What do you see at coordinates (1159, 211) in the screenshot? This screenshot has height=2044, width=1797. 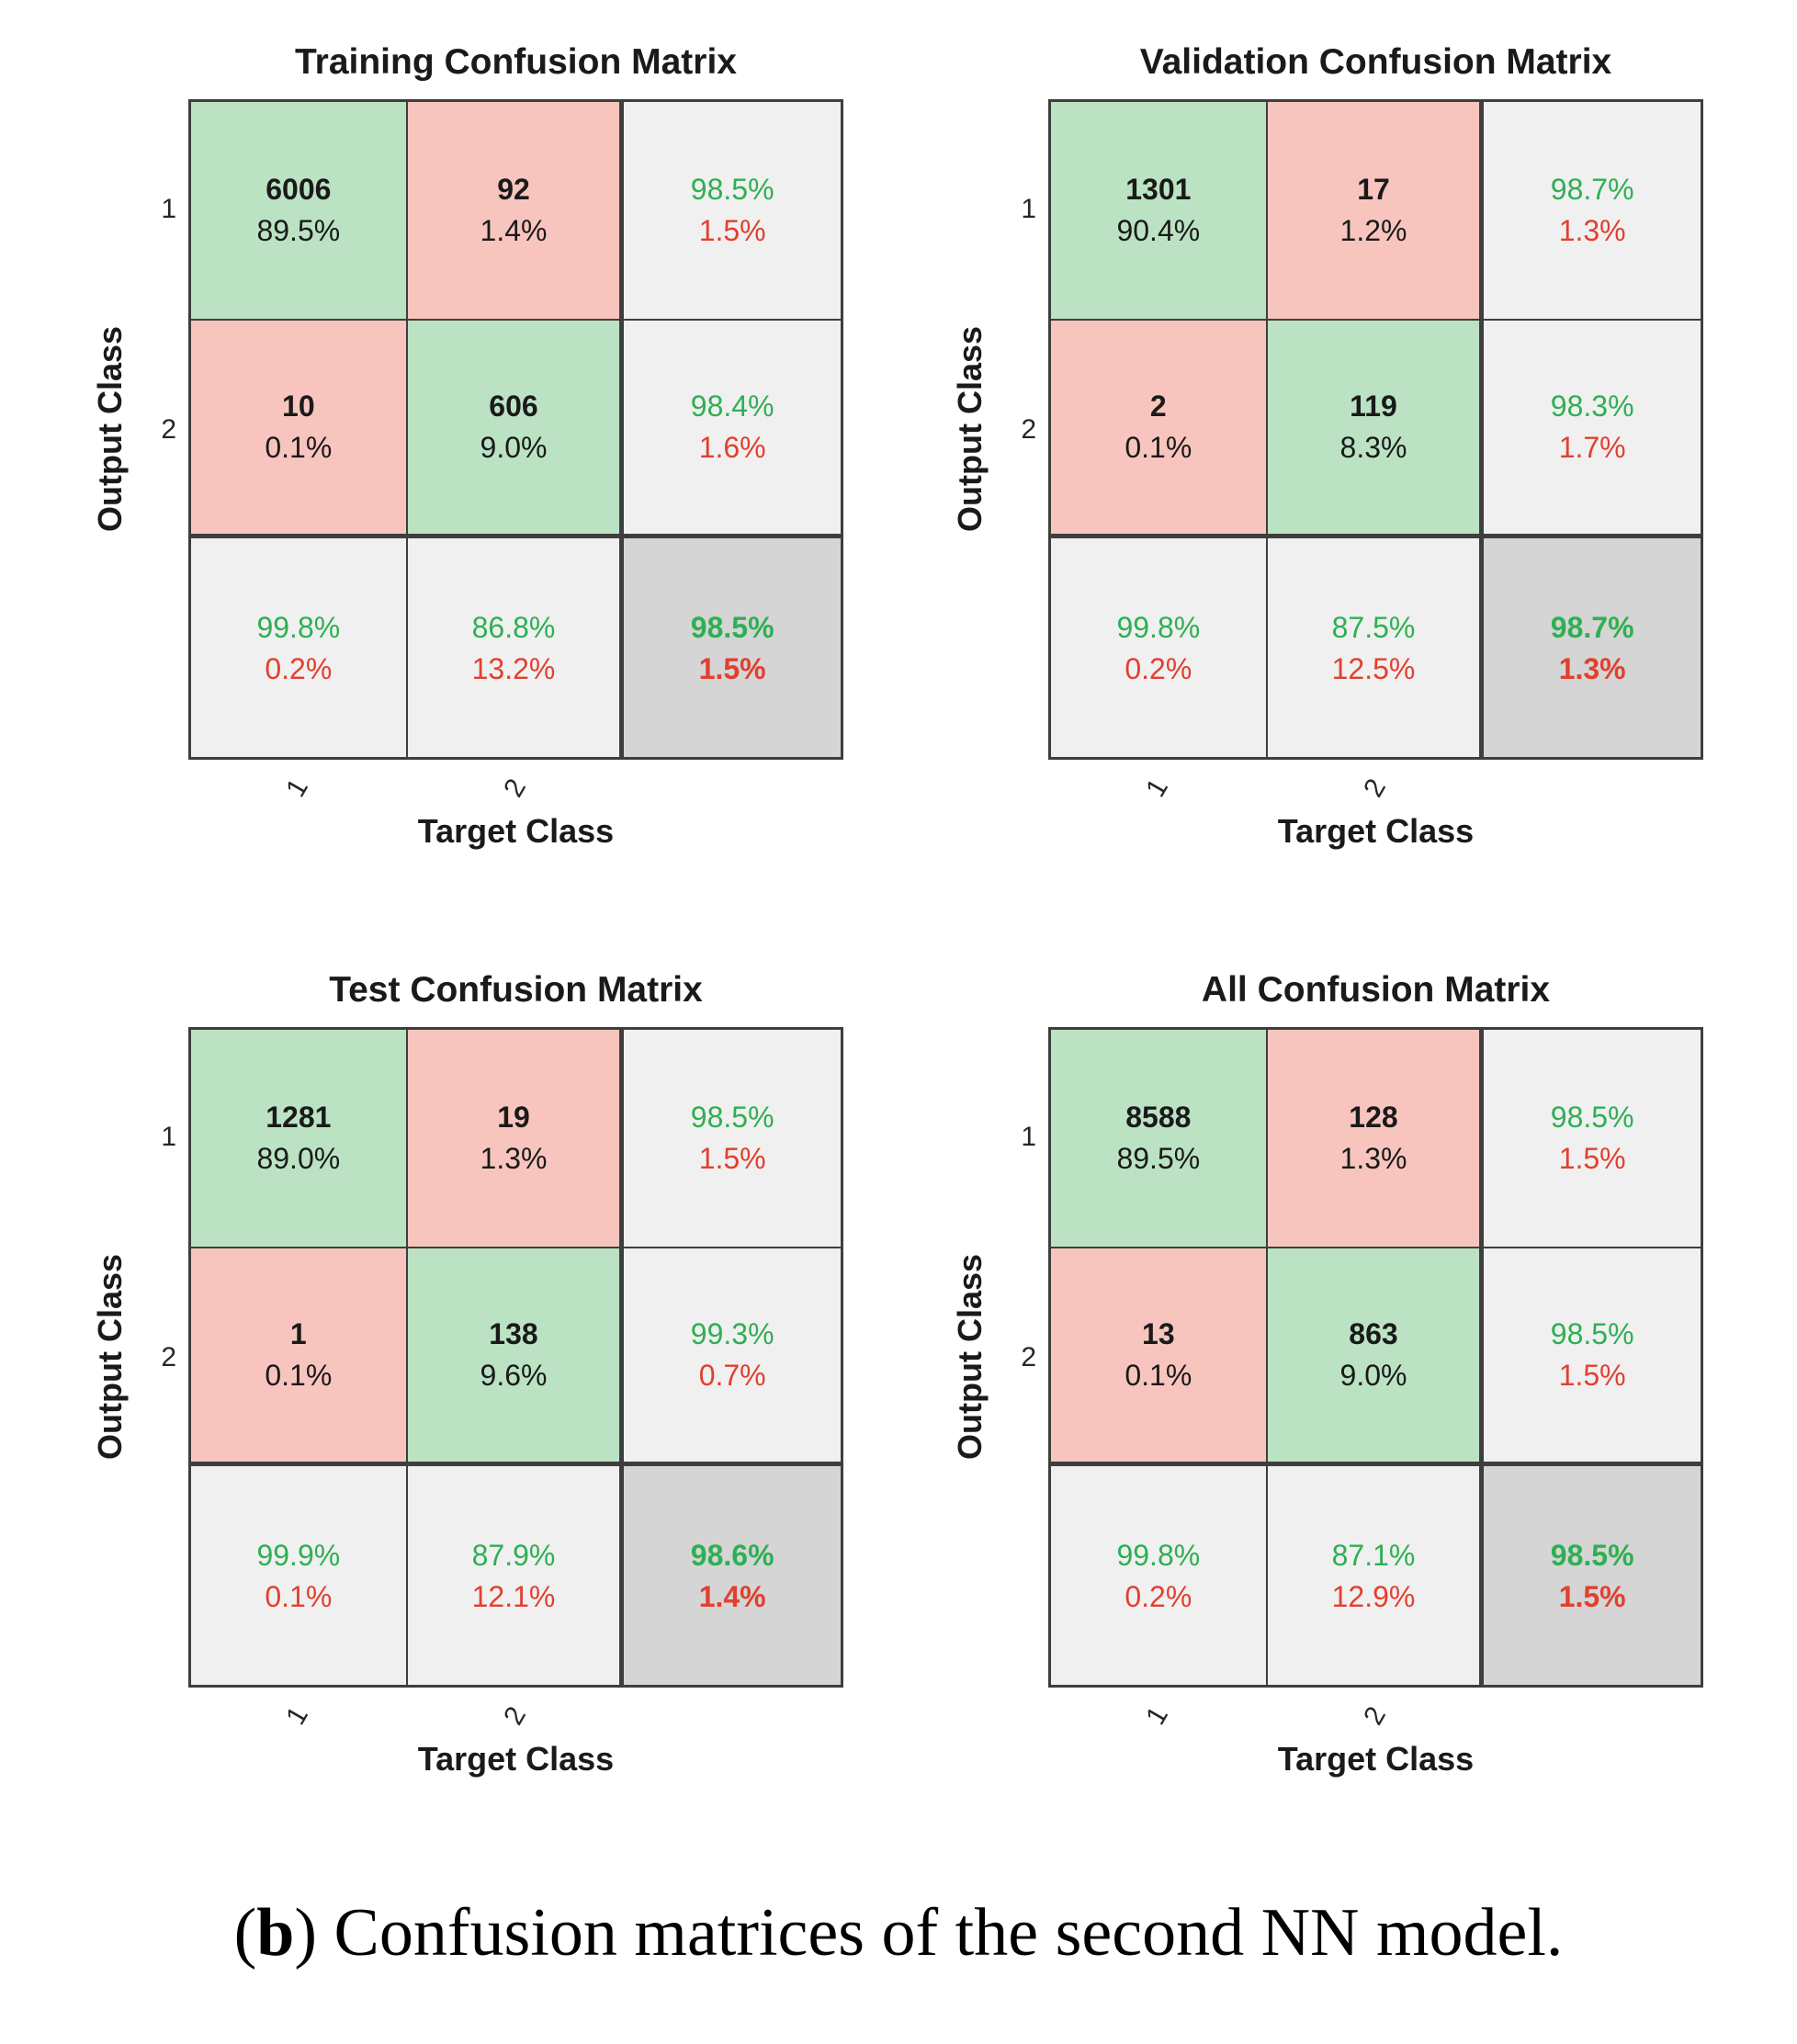 I see `cell-r1c1: 1301 90.4%` at bounding box center [1159, 211].